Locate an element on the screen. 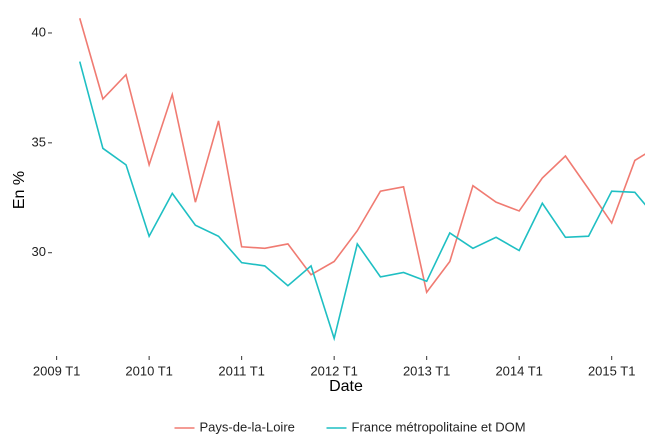 Image resolution: width=645 pixels, height=441 pixels. x-tick-label: 2014 T1 is located at coordinates (518, 370).